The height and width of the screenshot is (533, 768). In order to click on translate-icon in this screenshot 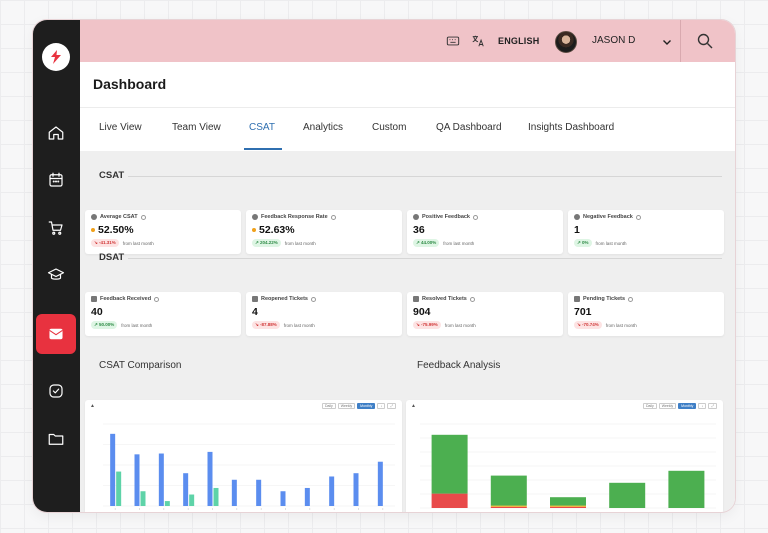, I will do `click(478, 41)`.